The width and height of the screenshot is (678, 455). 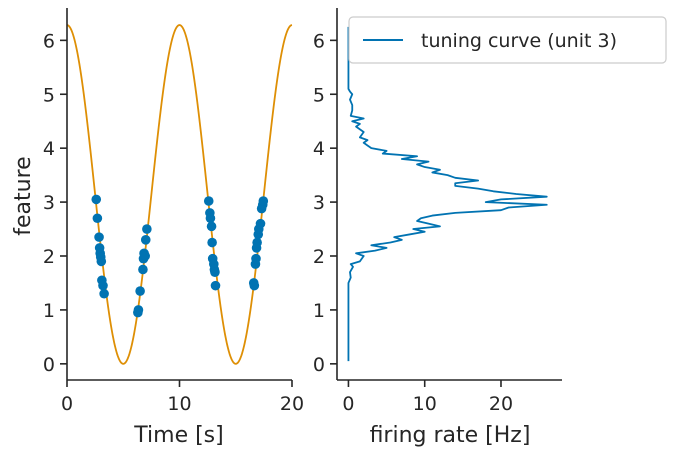 I want to click on right-x-ticks: 0 10 20, so click(x=427, y=397).